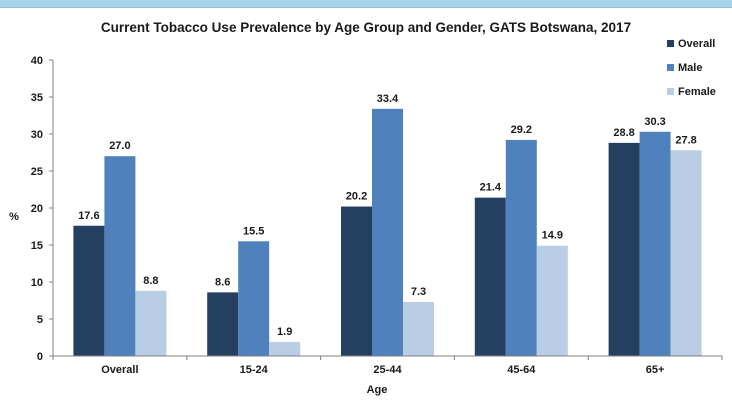  I want to click on data-label: 14.9, so click(552, 236).